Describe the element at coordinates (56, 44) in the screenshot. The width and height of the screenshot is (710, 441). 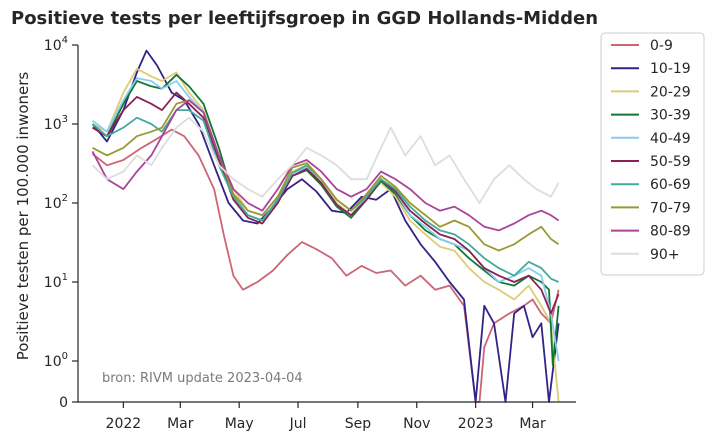
I see `y-tick-label: 10⁴` at that location.